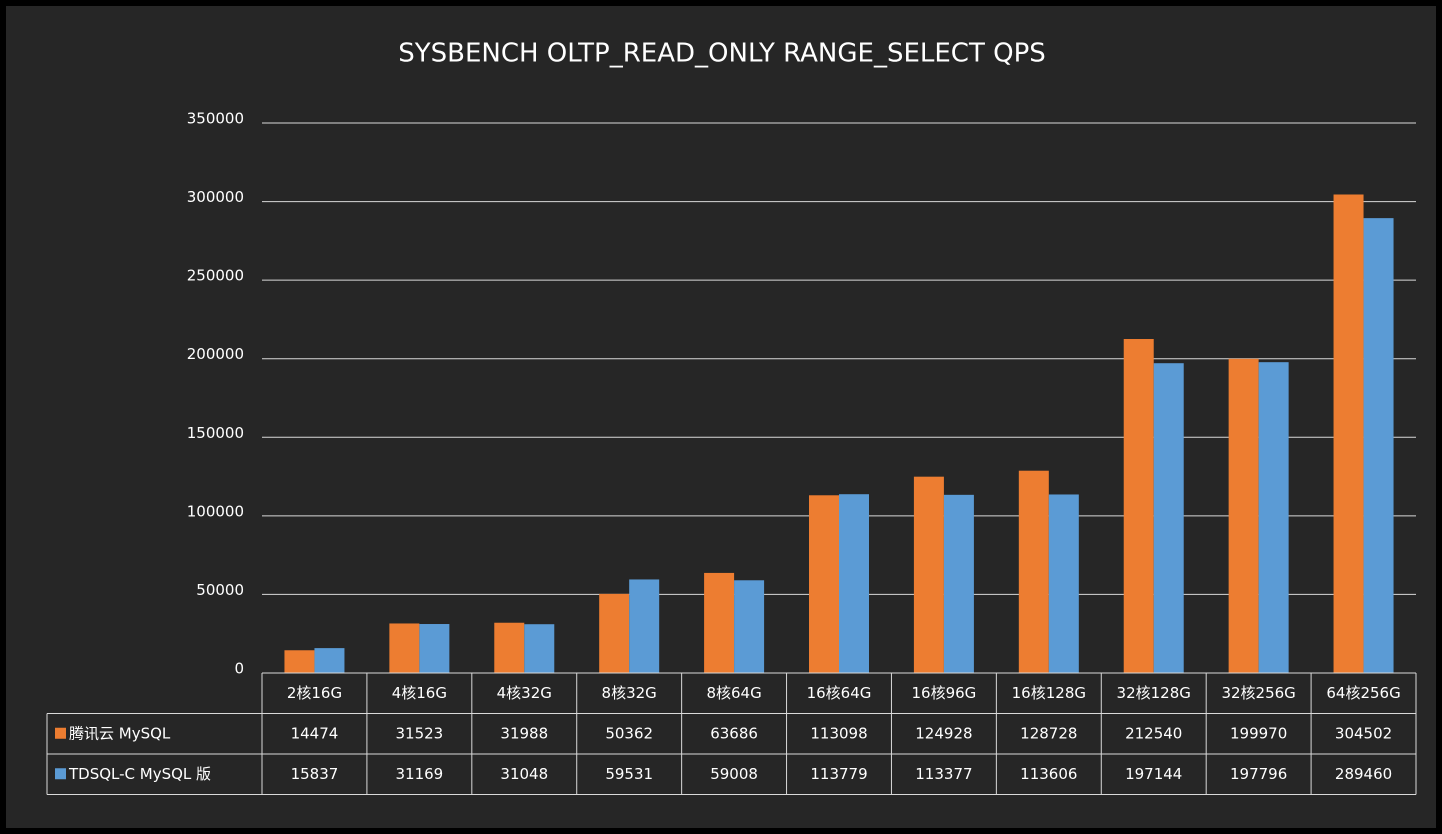  What do you see at coordinates (1154, 693) in the screenshot?
I see `x-tick-label: 32核128G` at bounding box center [1154, 693].